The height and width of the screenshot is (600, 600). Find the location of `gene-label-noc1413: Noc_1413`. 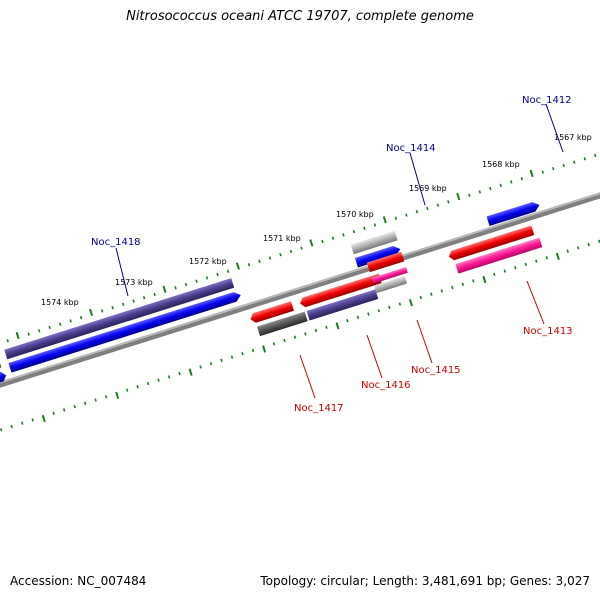

gene-label-noc1413: Noc_1413 is located at coordinates (548, 331).